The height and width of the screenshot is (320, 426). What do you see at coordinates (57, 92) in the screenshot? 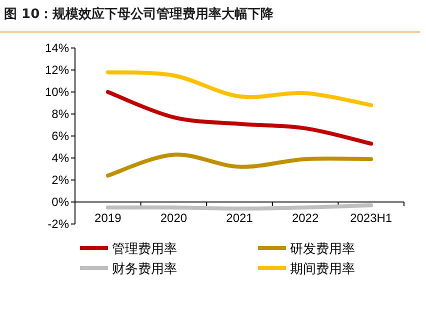
I see `y-tick-label: 10%` at bounding box center [57, 92].